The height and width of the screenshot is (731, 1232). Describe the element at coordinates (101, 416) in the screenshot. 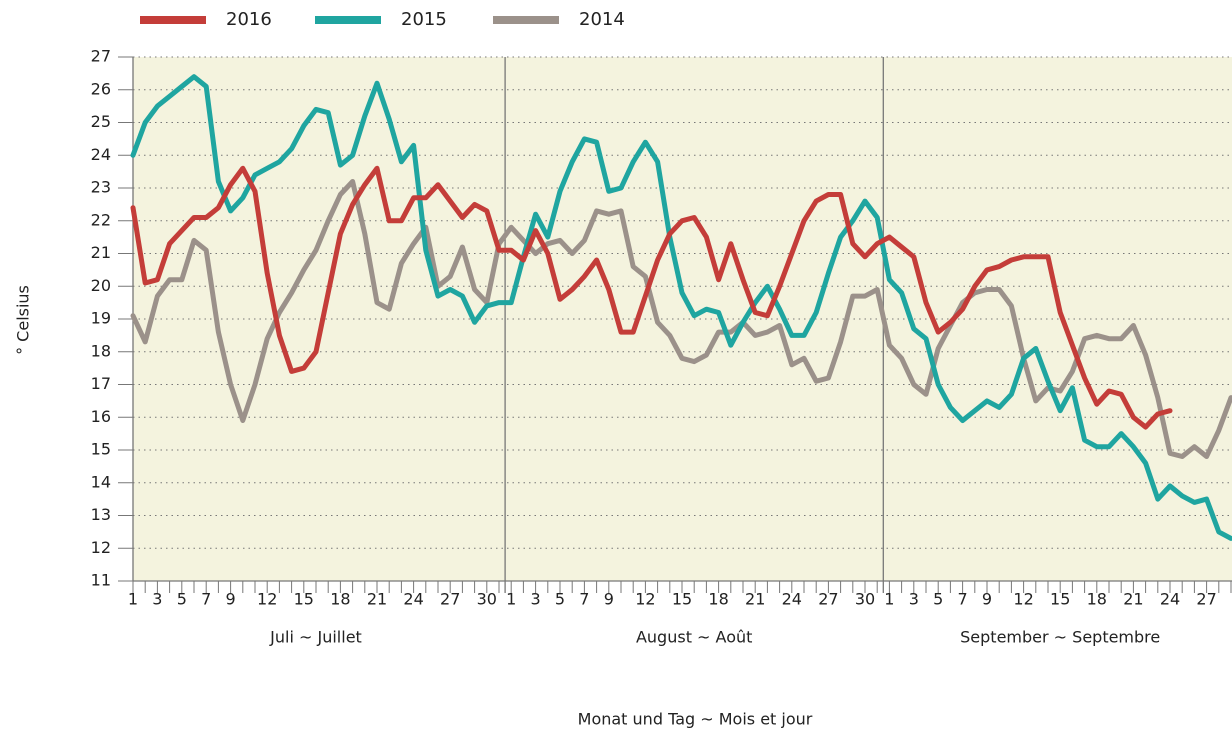

I see `y-tick-label: 16` at that location.